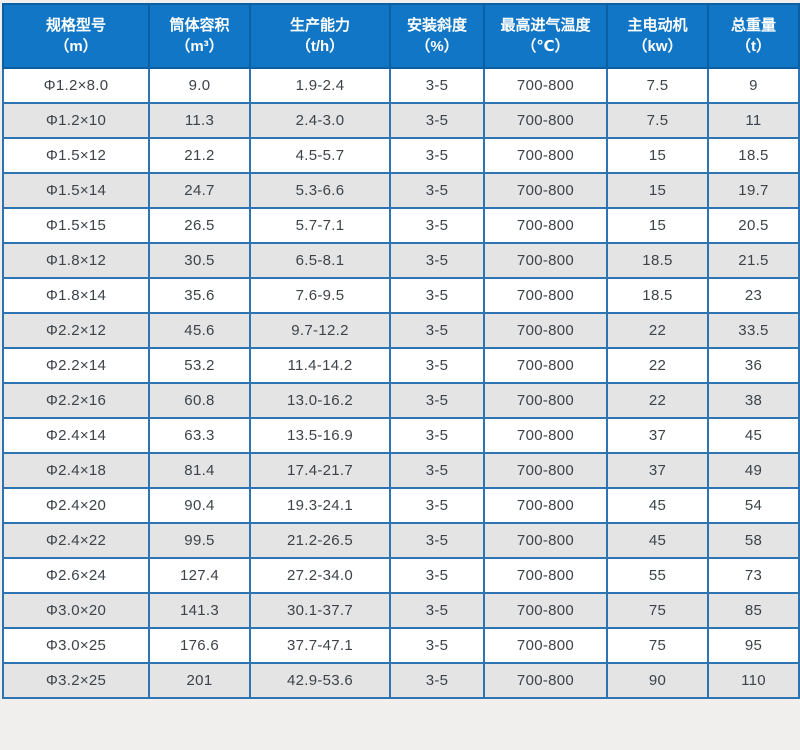  What do you see at coordinates (545, 46) in the screenshot?
I see `column-unit: （℃）` at bounding box center [545, 46].